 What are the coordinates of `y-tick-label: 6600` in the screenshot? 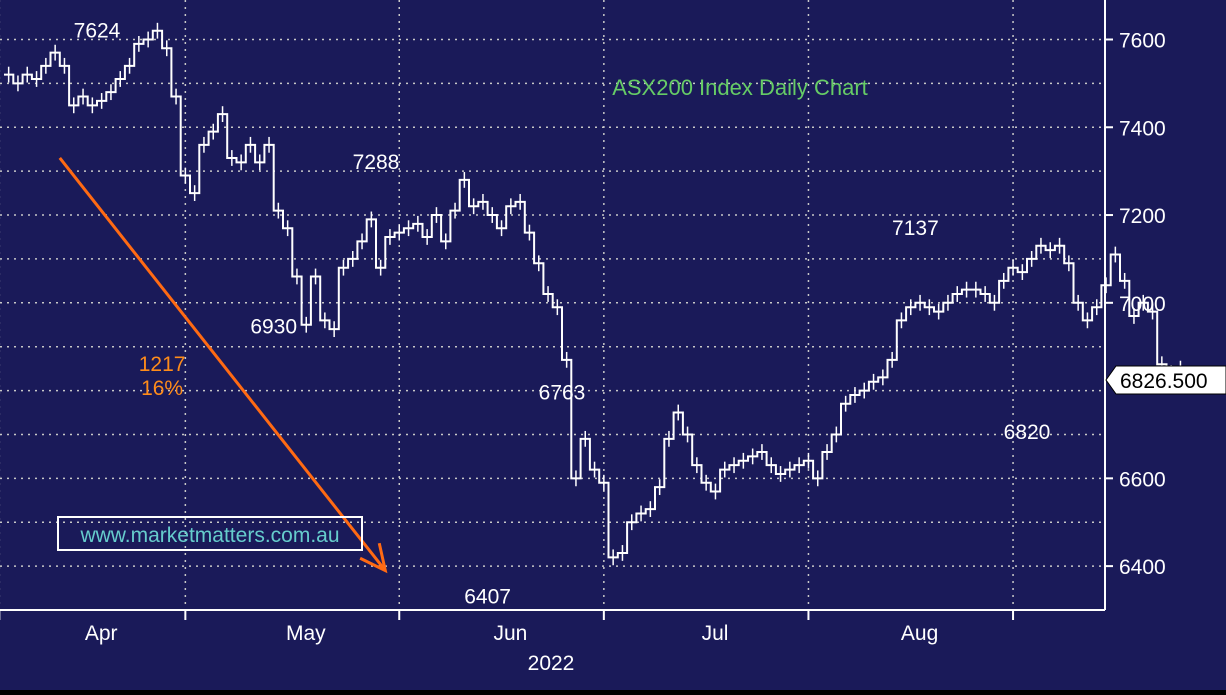 It's located at (1142, 479).